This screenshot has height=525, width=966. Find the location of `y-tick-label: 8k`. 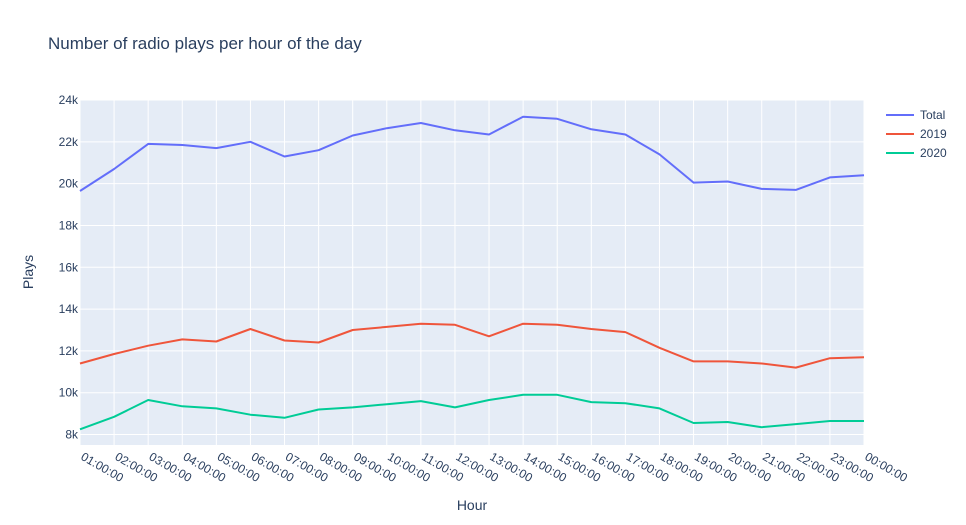

y-tick-label: 8k is located at coordinates (72, 435).